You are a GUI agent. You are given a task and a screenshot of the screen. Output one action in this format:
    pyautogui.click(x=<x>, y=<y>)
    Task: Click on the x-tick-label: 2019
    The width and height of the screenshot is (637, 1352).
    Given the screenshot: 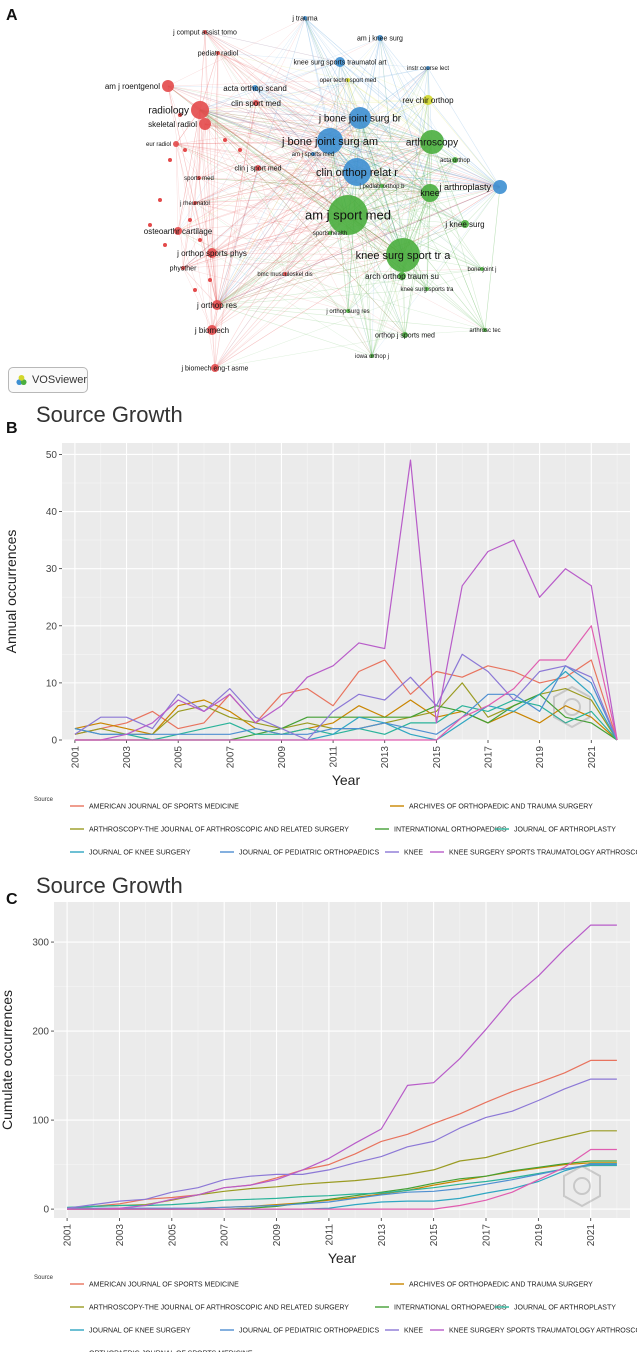 What is the action you would take?
    pyautogui.click(x=540, y=757)
    